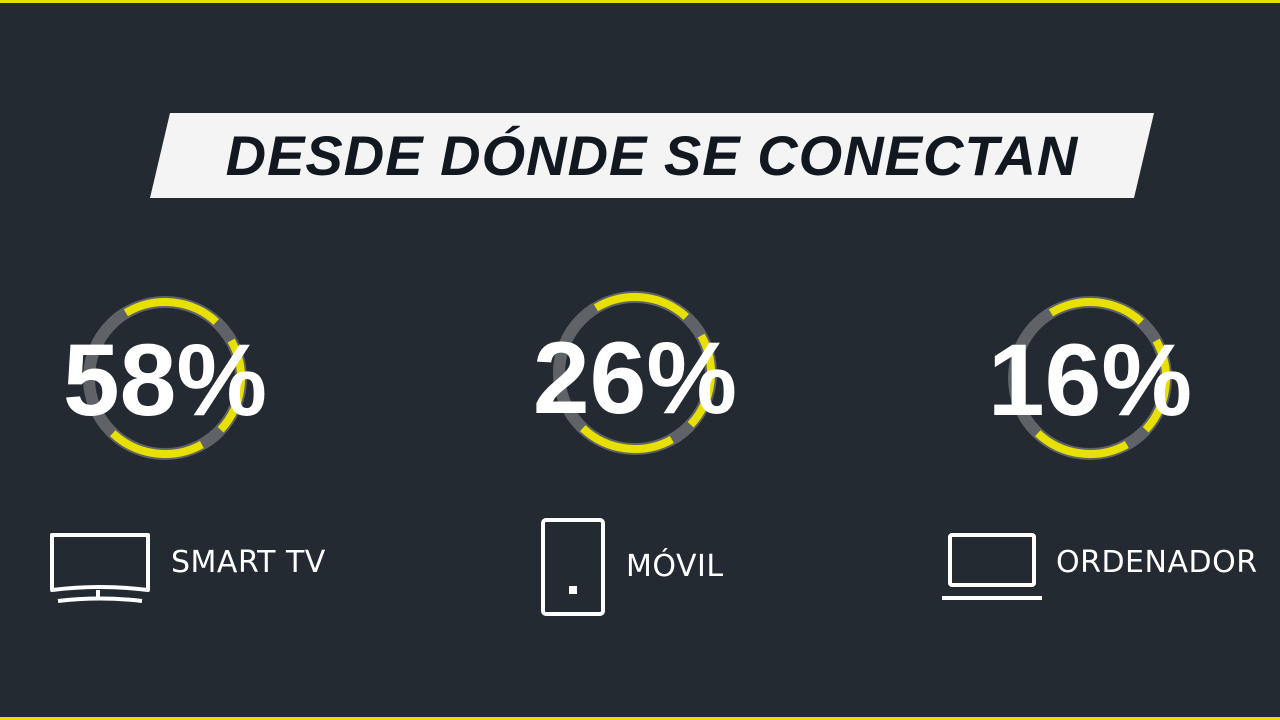 This screenshot has height=720, width=1280. I want to click on pct-ordenador: 16%, so click(1090, 380).